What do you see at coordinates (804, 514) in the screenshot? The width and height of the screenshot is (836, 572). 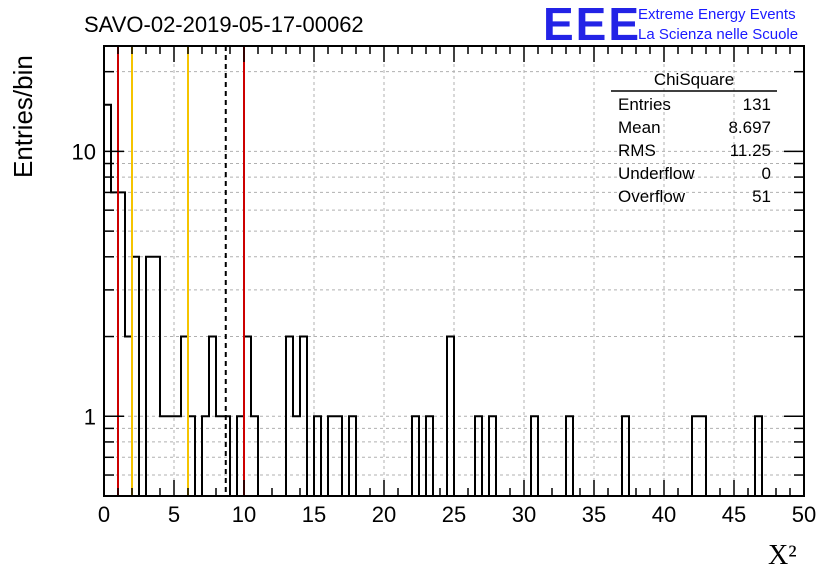 I see `x-tick-label: 50` at bounding box center [804, 514].